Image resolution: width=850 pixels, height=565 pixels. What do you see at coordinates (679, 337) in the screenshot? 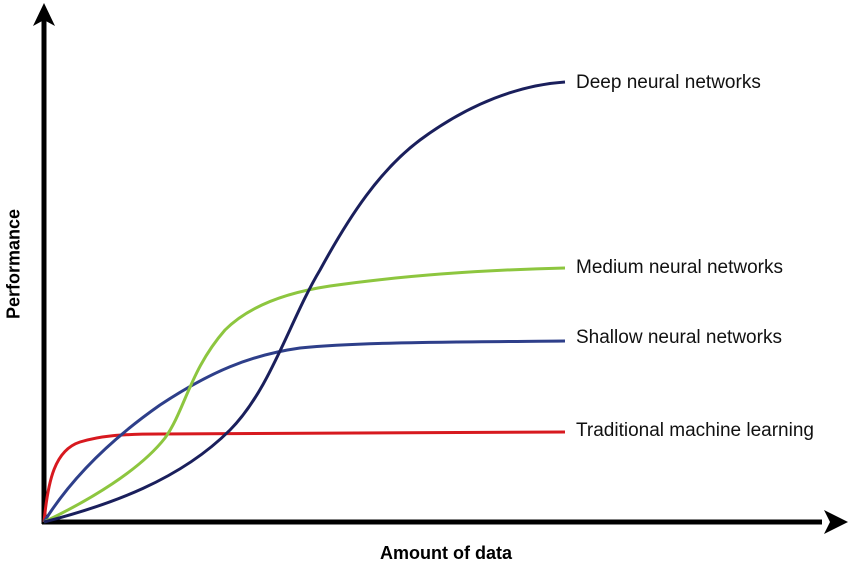
I see `label-shallow-nn: Shallow neural networks` at bounding box center [679, 337].